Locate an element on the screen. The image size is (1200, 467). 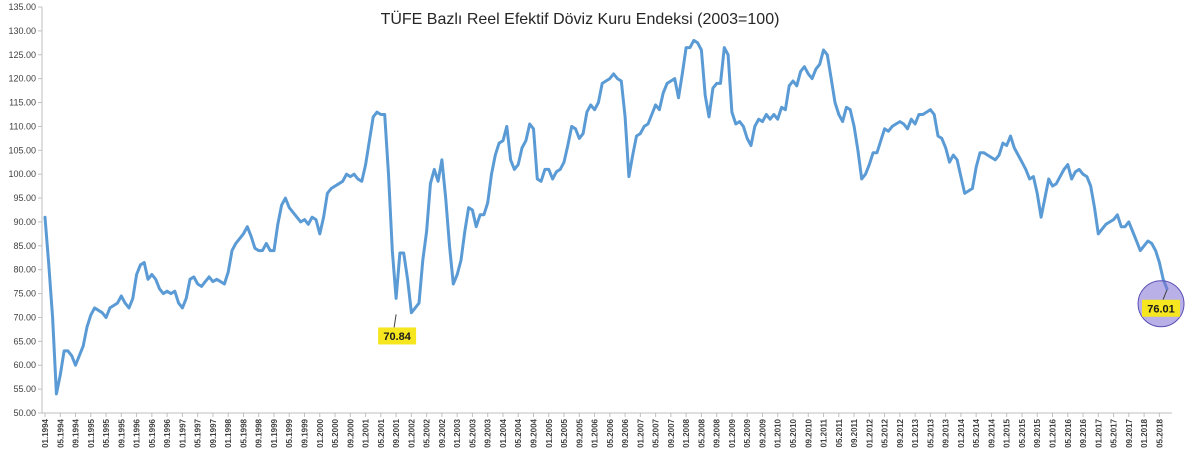
x-tick-label: 09.2009 is located at coordinates (762, 432).